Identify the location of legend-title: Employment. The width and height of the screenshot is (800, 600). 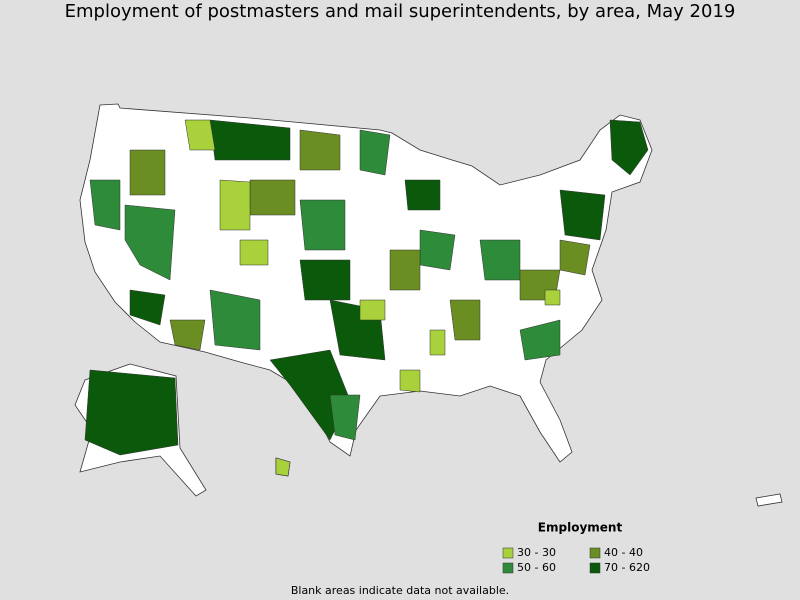
(580, 528).